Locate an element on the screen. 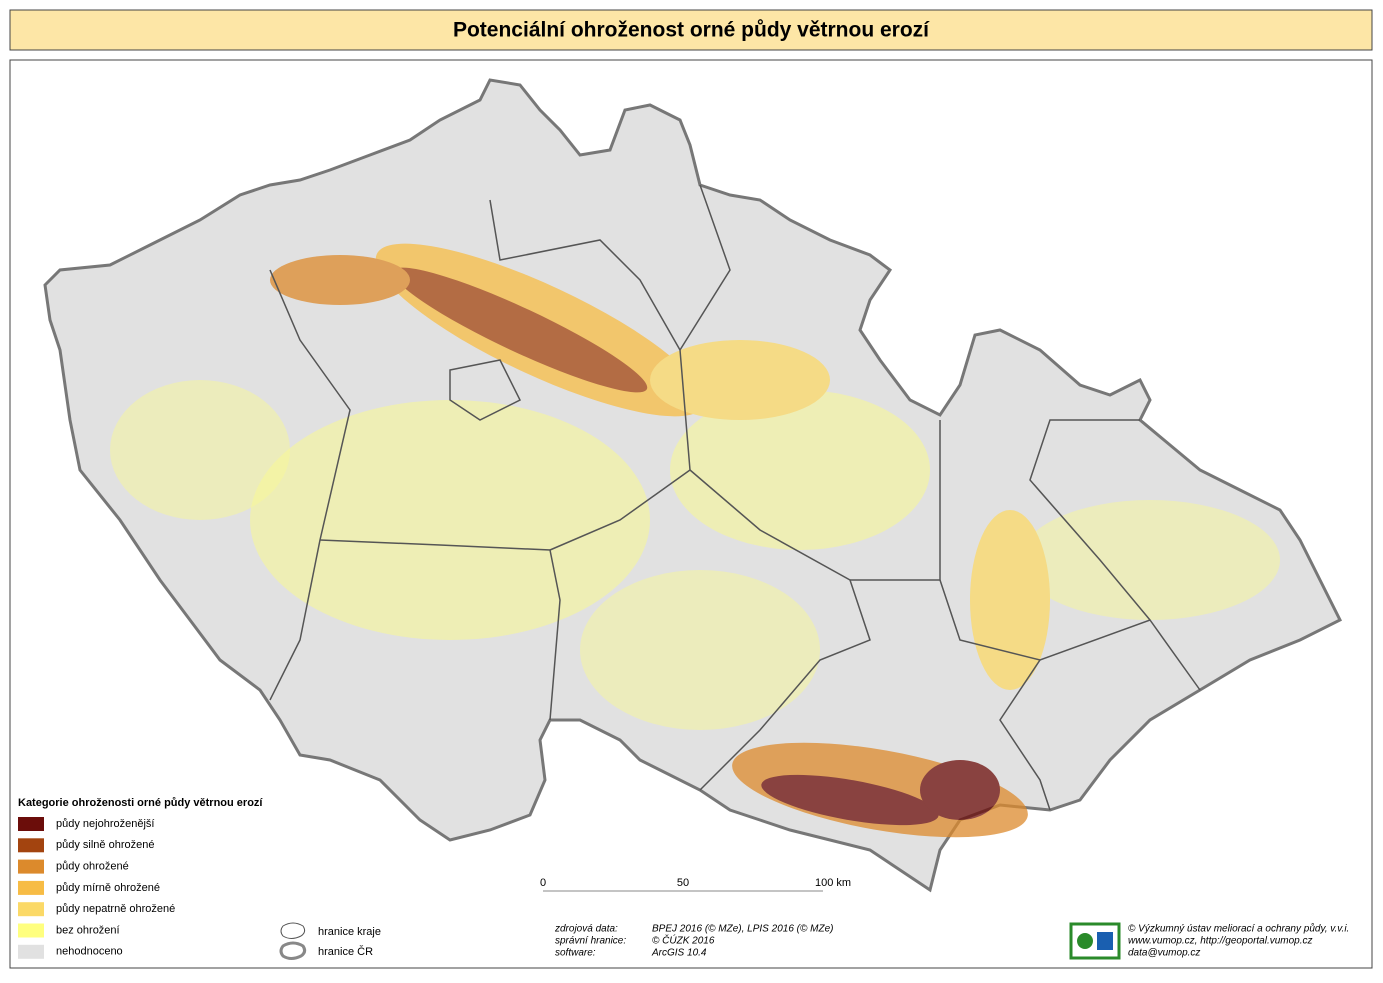 The width and height of the screenshot is (1383, 983). kraj-symbol is located at coordinates (293, 930).